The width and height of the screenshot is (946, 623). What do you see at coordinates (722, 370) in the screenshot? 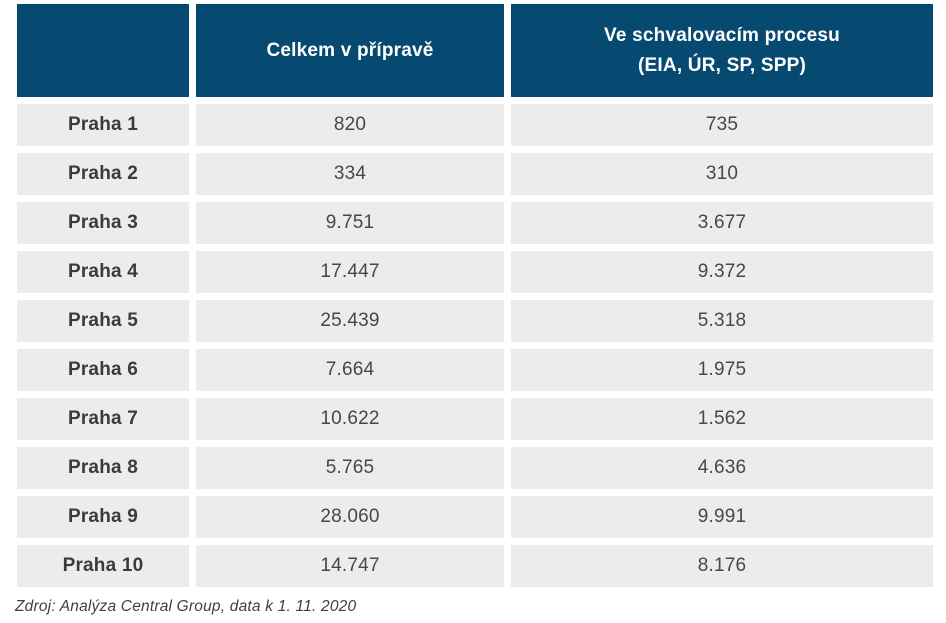
I see `row-approval-value: 1.975` at bounding box center [722, 370].